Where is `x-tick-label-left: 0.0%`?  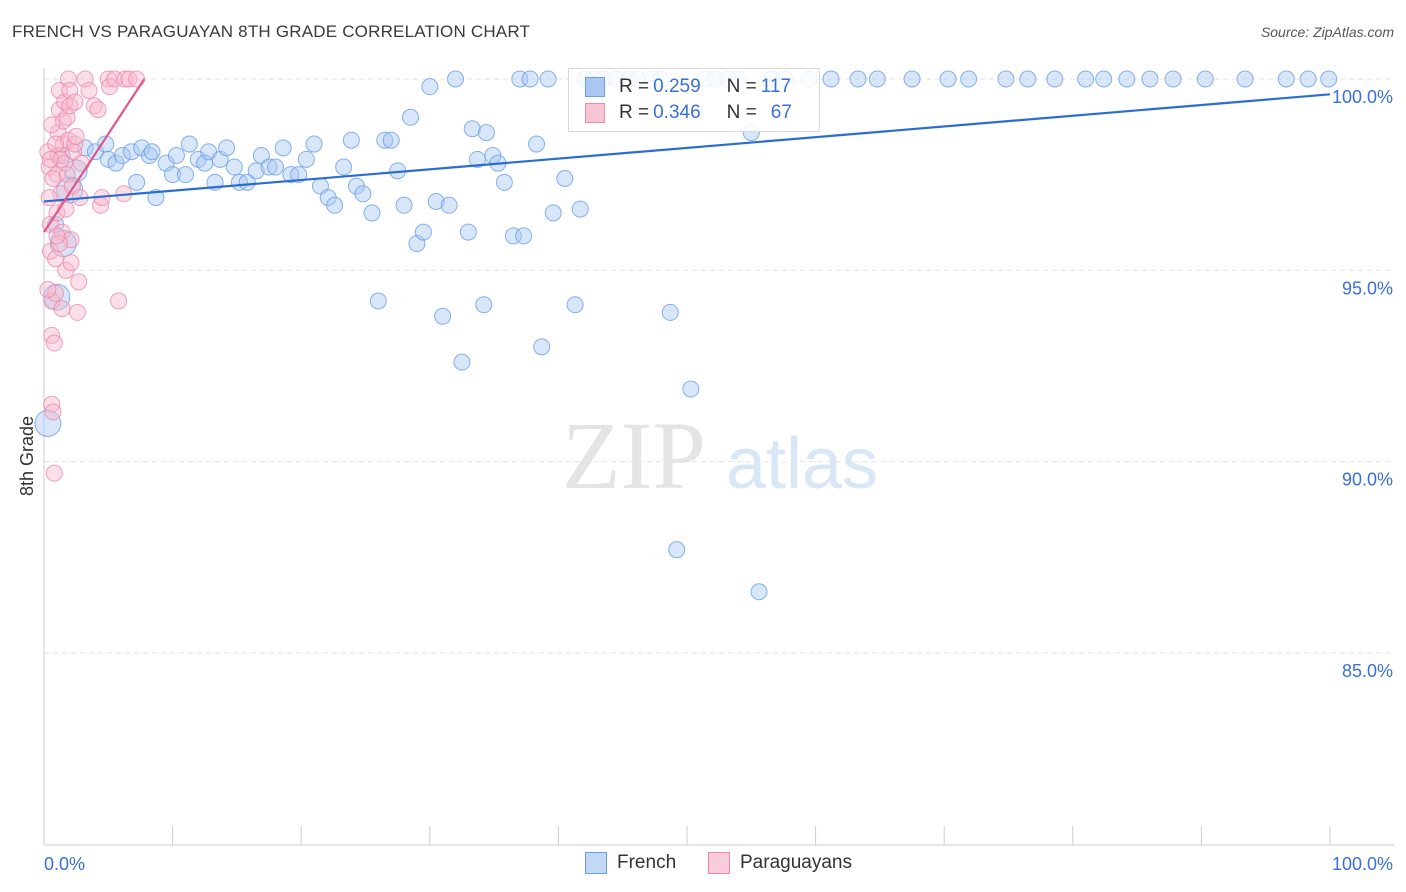
x-tick-label-left: 0.0% is located at coordinates (64, 864).